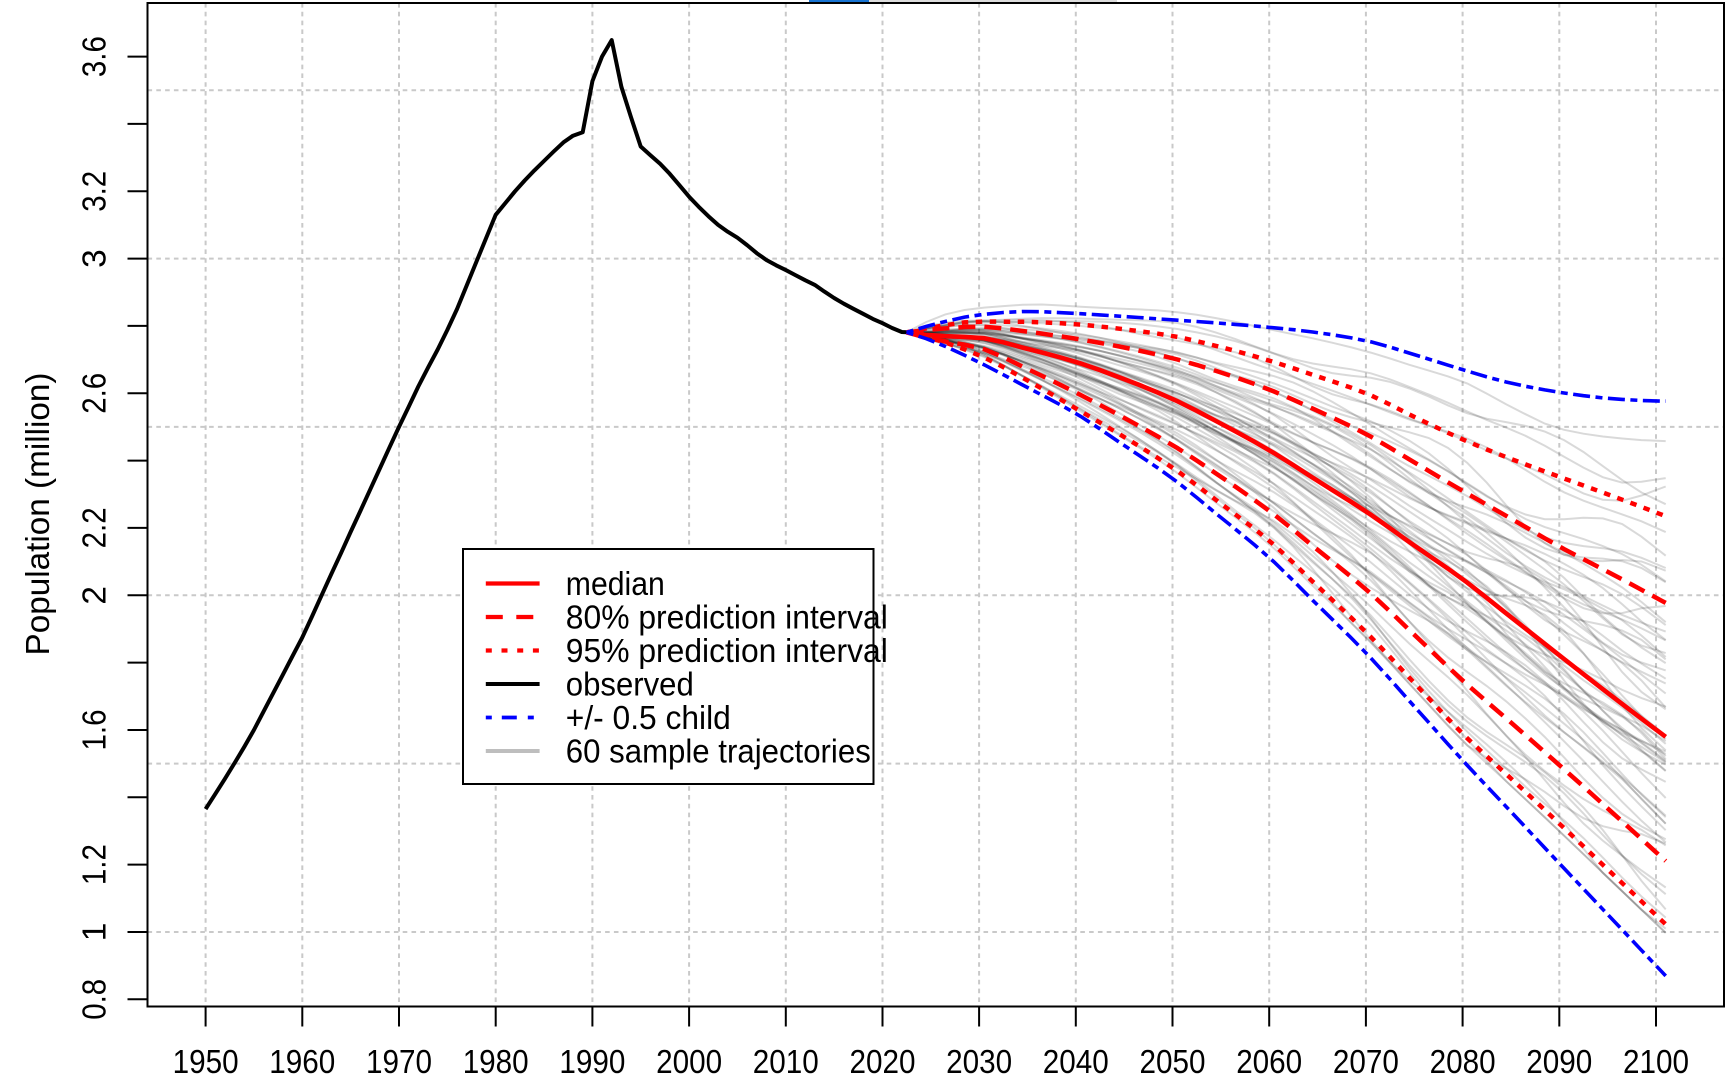  I want to click on svg-text: Population (million), so click(38, 514).